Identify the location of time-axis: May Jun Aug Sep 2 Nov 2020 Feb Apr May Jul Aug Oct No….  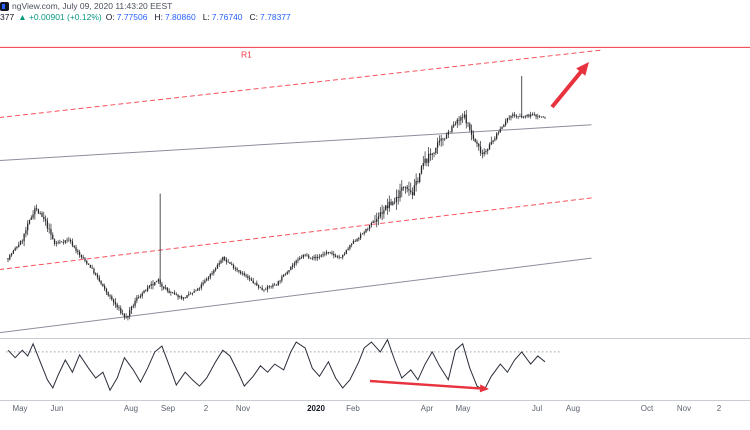
(366, 408).